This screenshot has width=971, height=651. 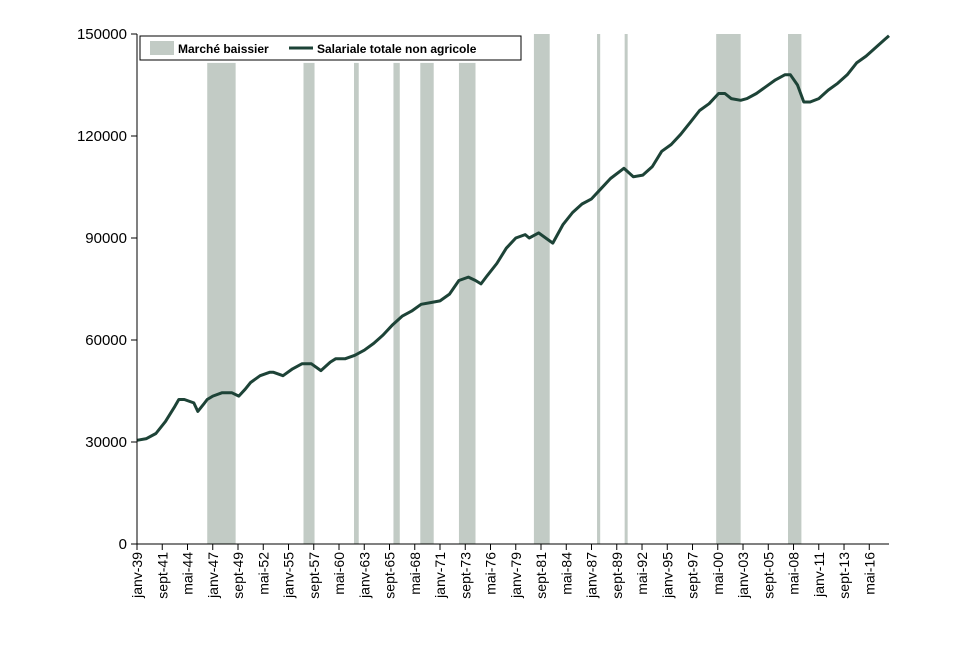 What do you see at coordinates (693, 575) in the screenshot?
I see `x-tick-label: sept-97` at bounding box center [693, 575].